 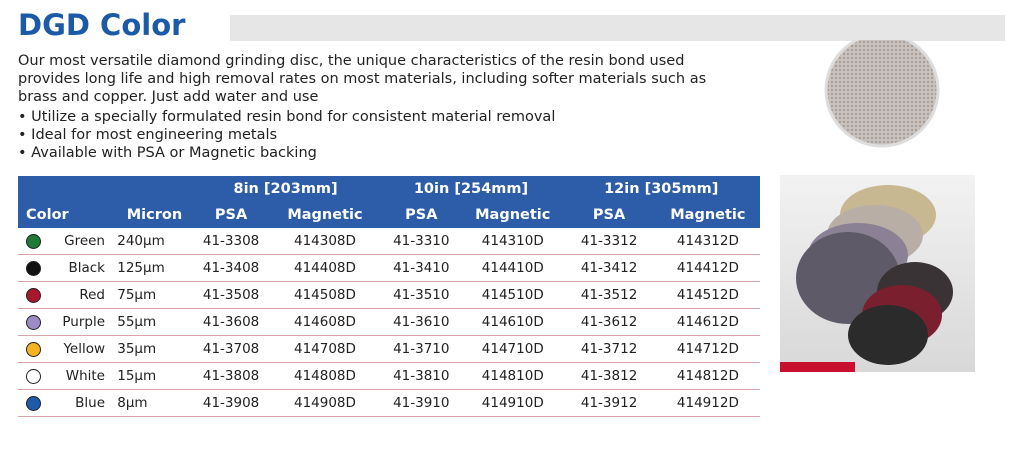 I want to click on color-cell: Red, so click(x=68, y=295).